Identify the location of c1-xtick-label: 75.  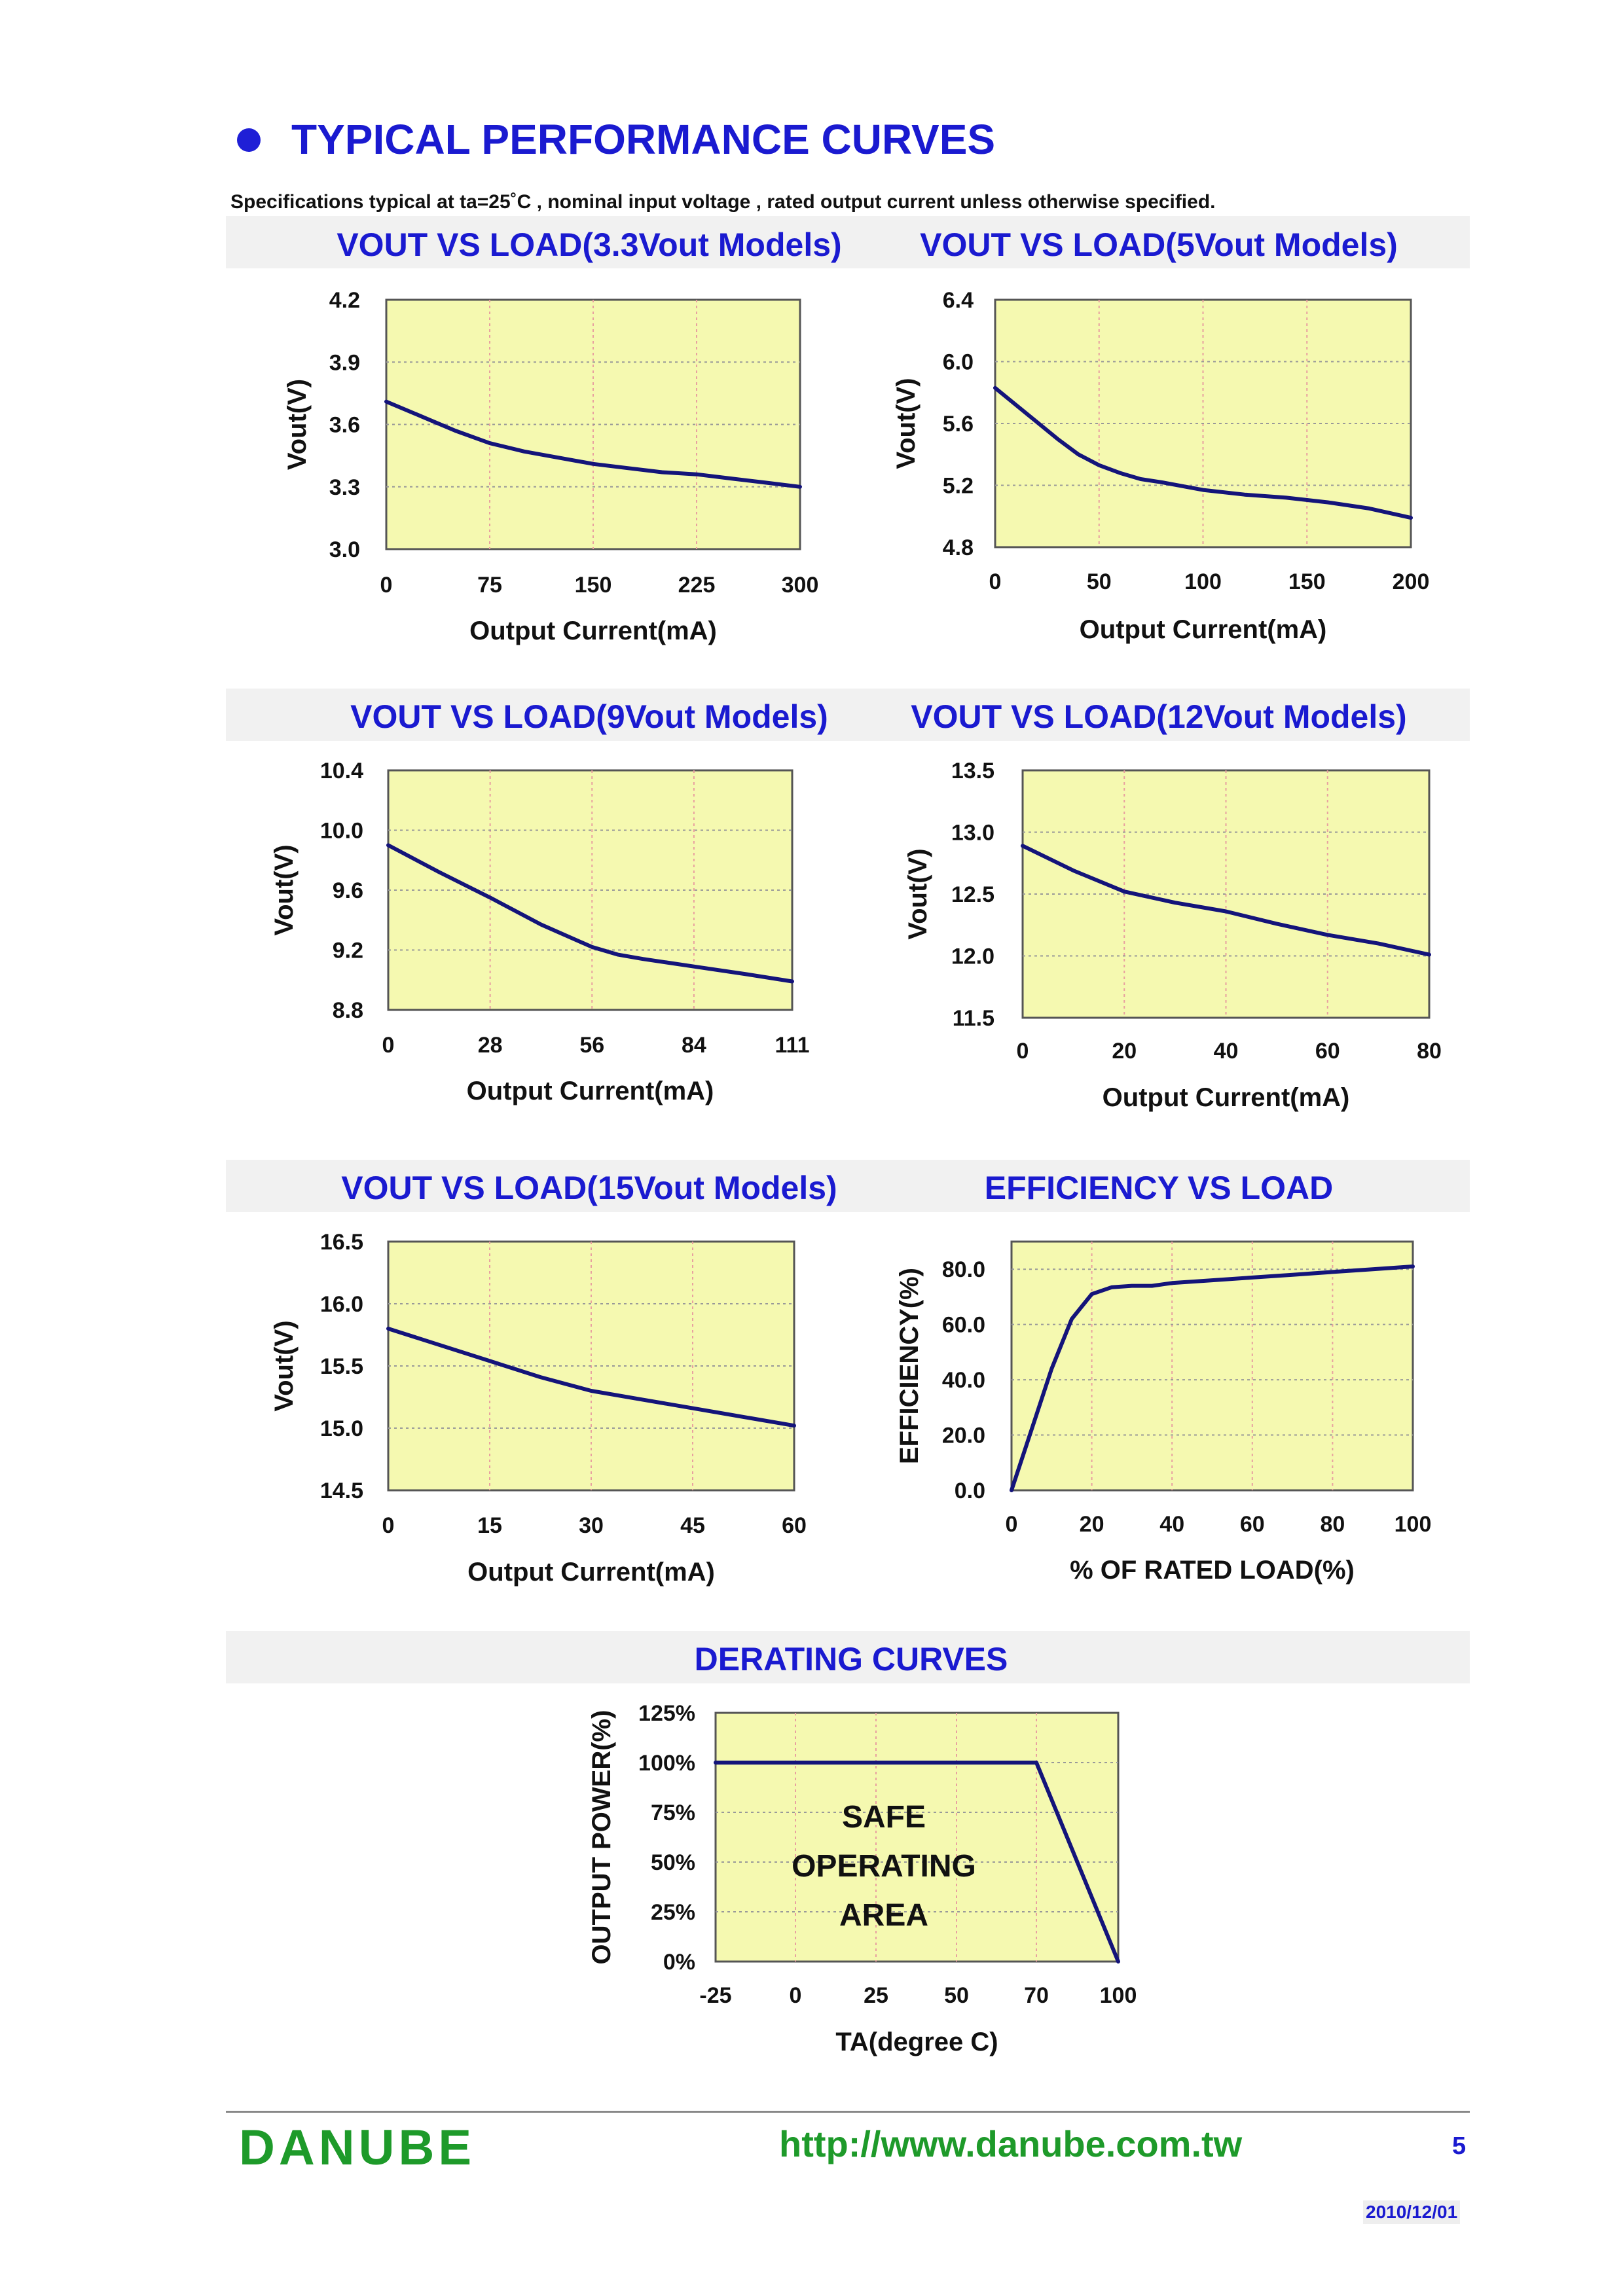
(489, 585).